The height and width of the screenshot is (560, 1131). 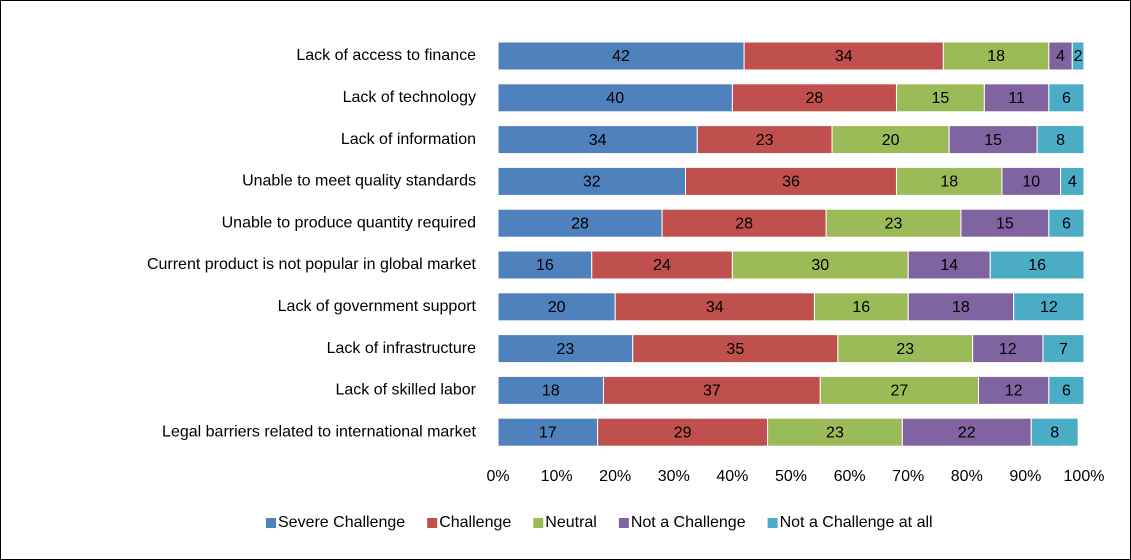 What do you see at coordinates (615, 476) in the screenshot?
I see `x-tick-label: 20%` at bounding box center [615, 476].